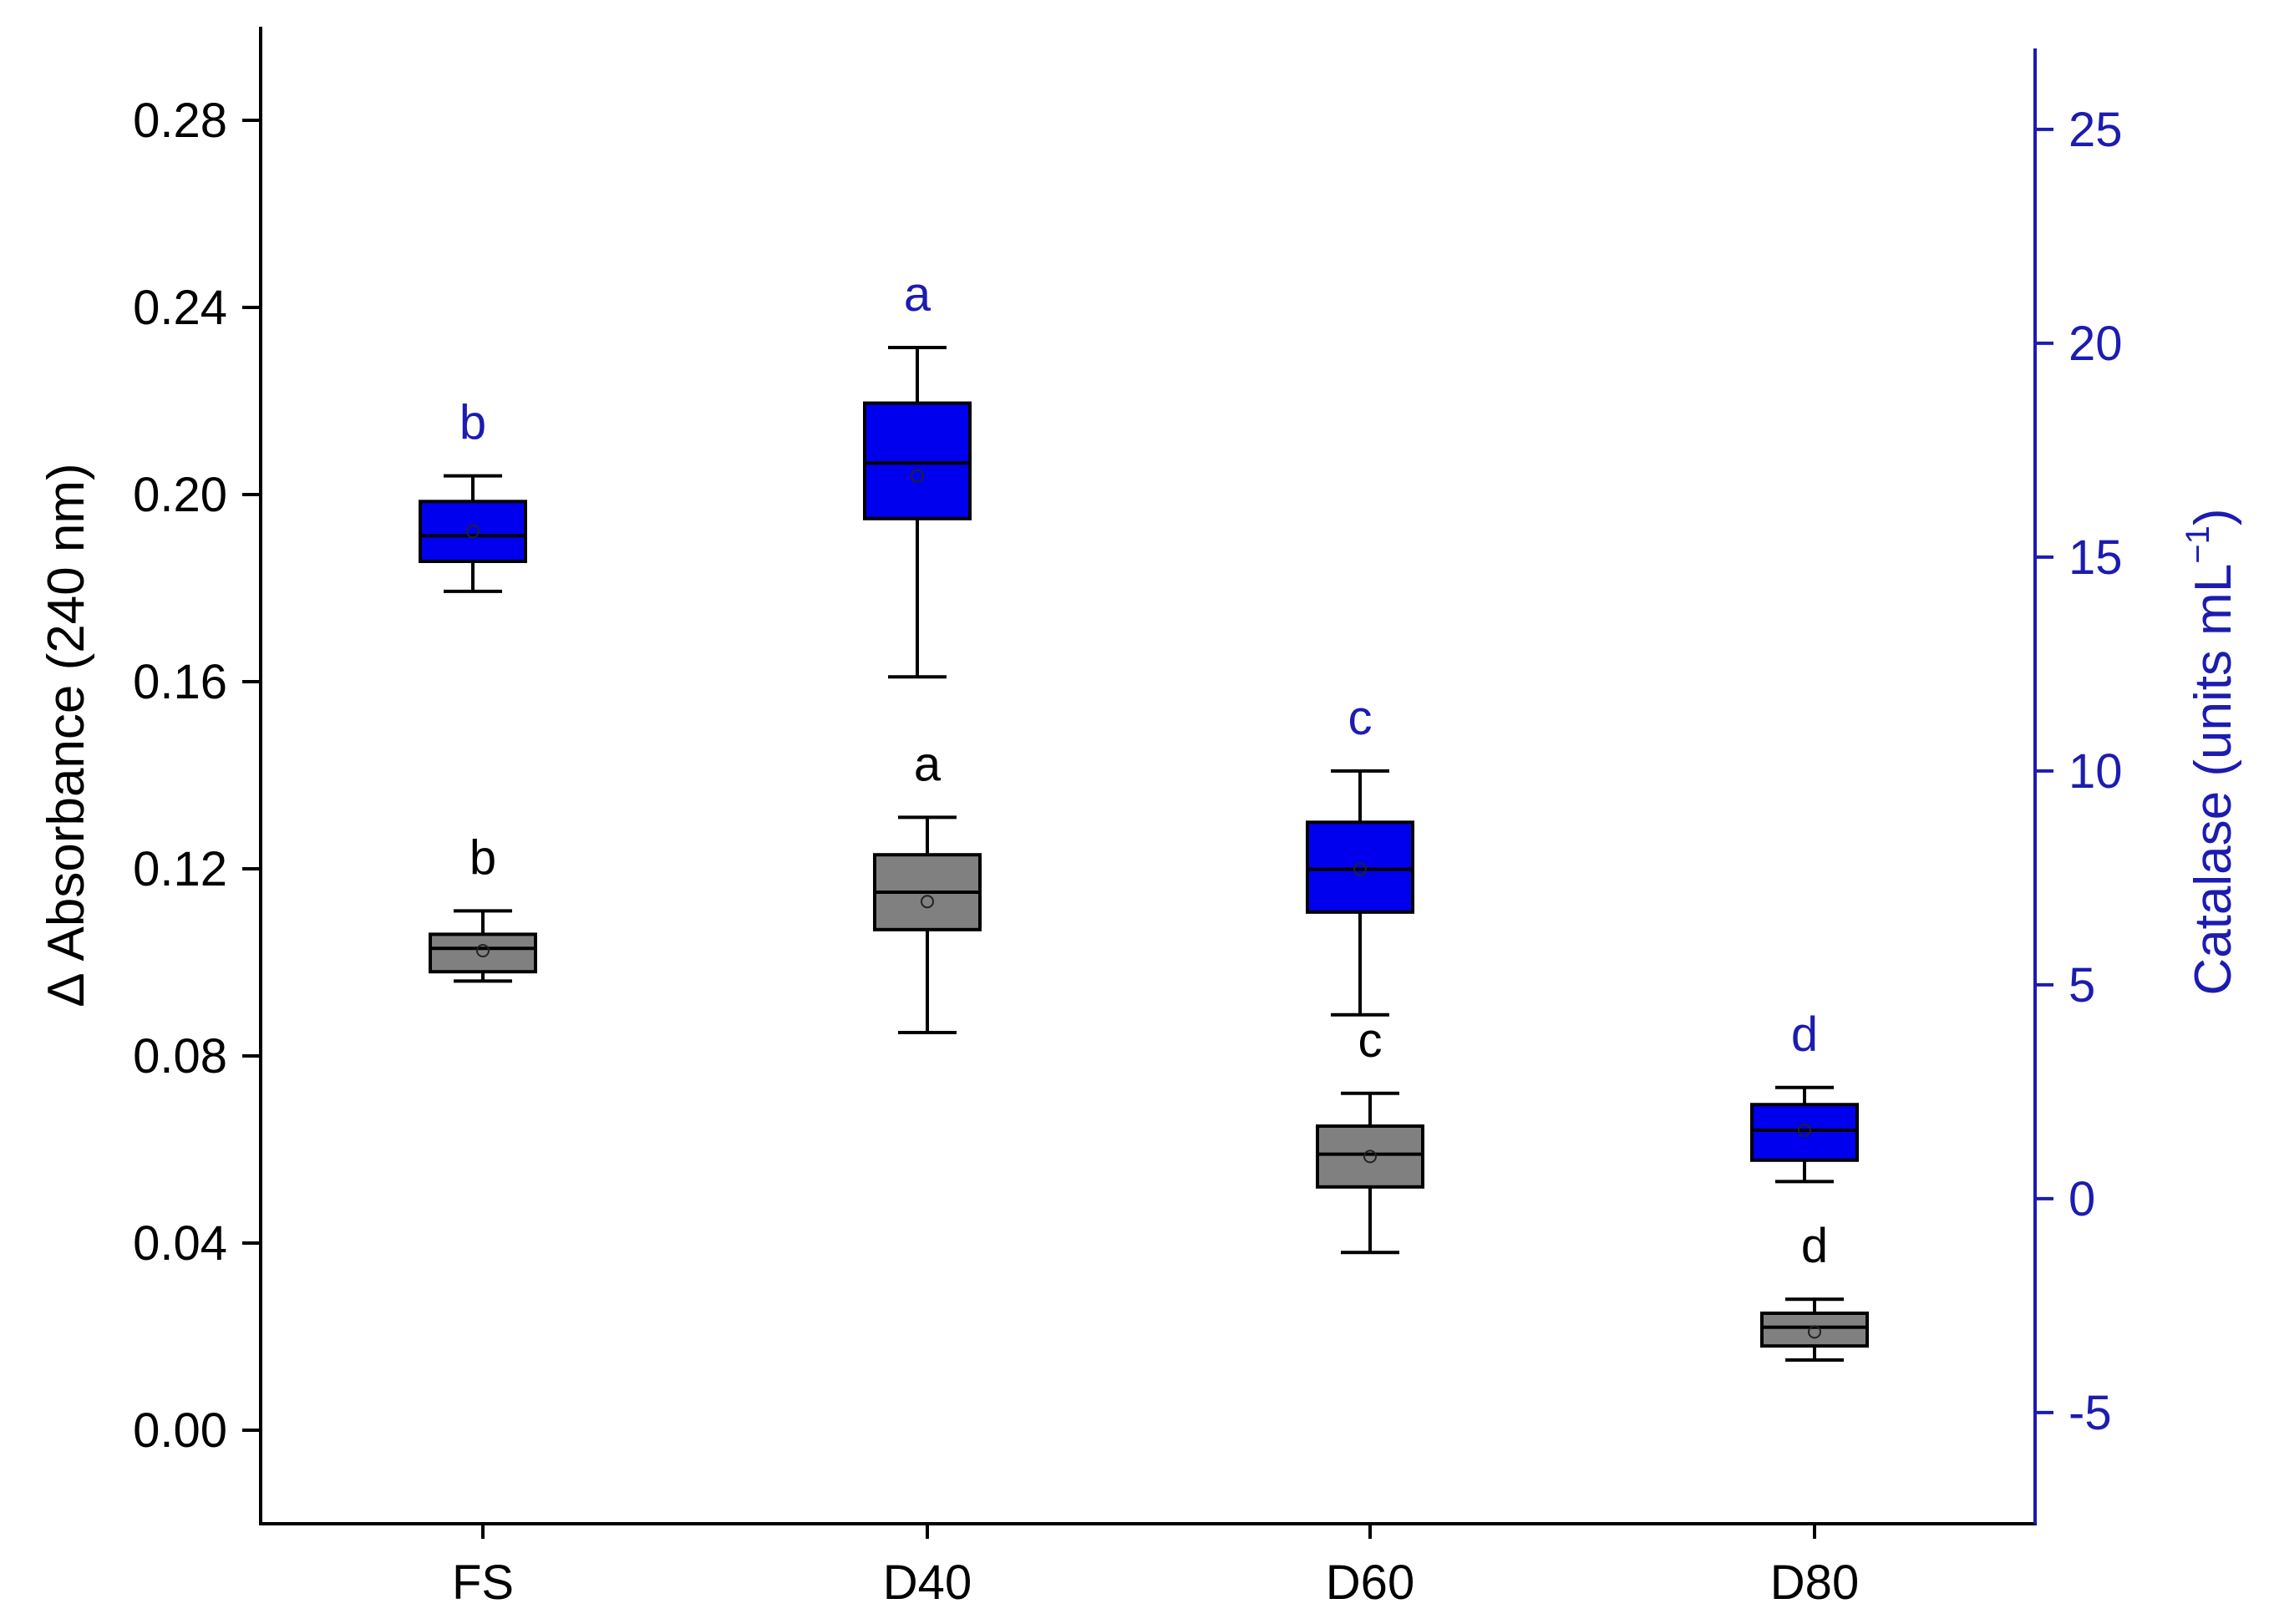 The image size is (2269, 1624). Describe the element at coordinates (2213, 780) in the screenshot. I see `right-axis-title-main: Catalase (units mL` at that location.